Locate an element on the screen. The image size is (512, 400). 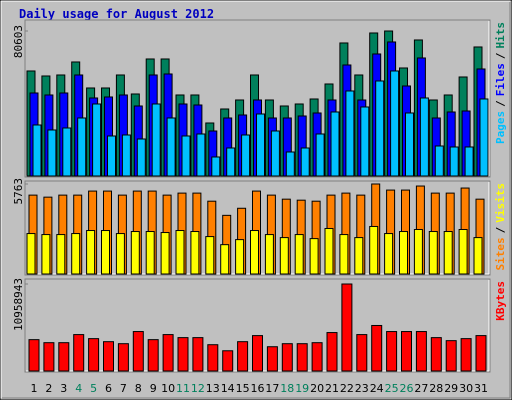
x-tick-label: 7 is located at coordinates (123, 388).